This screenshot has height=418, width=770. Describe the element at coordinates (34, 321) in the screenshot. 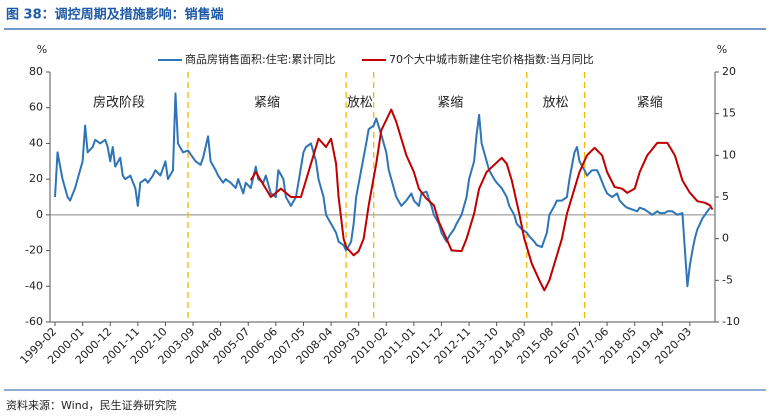

I see `y-tick-label: -60` at that location.